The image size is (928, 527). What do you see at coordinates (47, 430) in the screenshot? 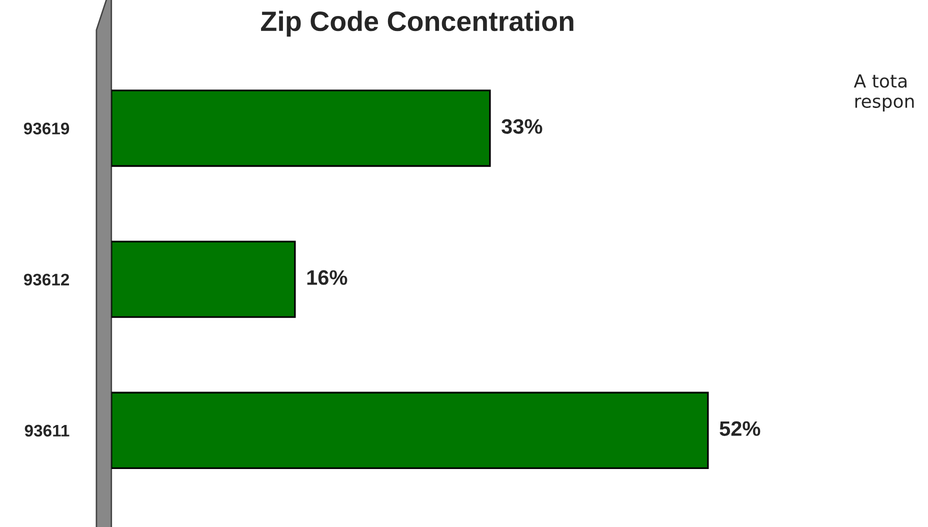
I see `y-tick-label: 93611` at bounding box center [47, 430].